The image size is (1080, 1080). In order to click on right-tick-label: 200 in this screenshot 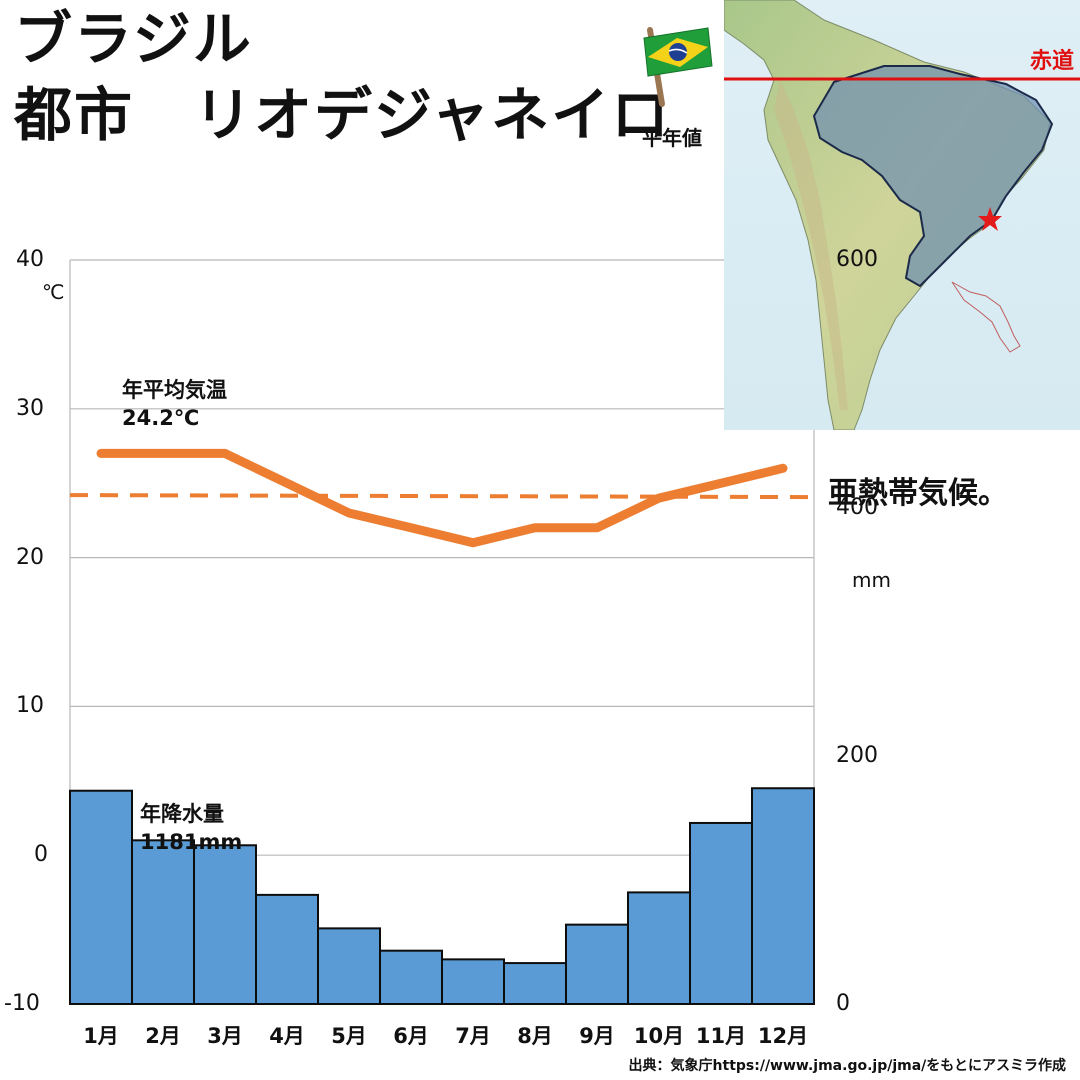, I will do `click(857, 755)`.